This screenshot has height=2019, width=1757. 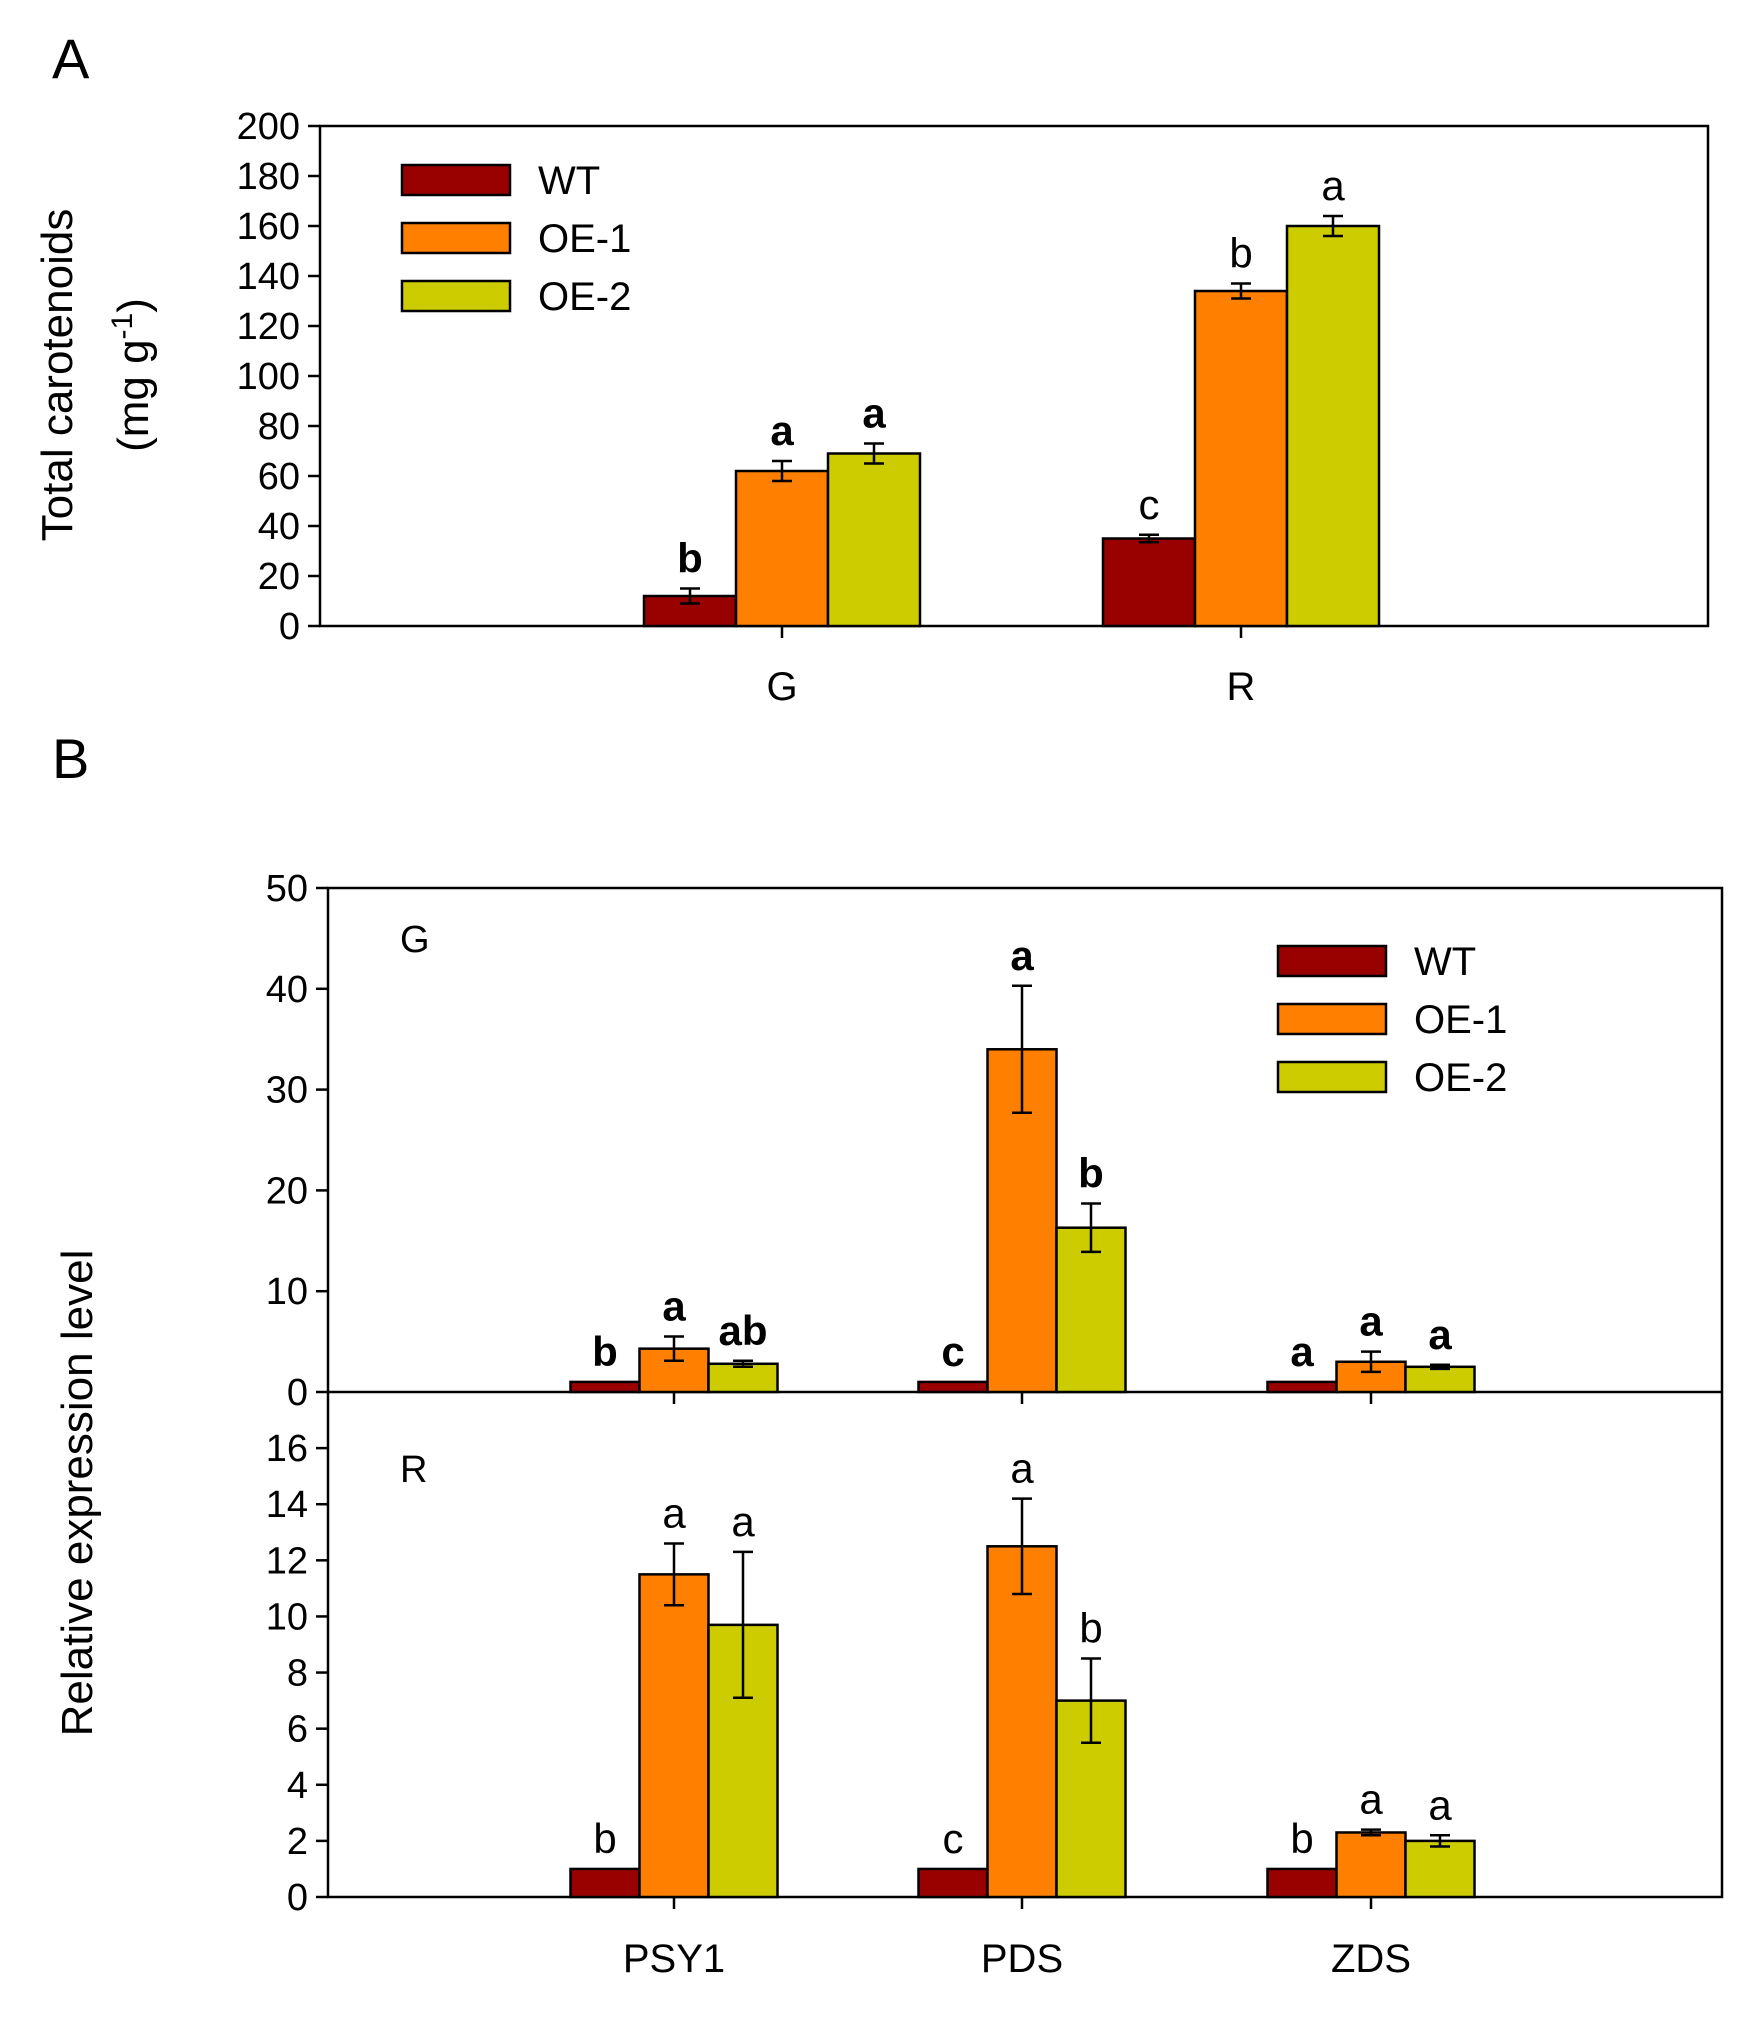 What do you see at coordinates (297, 1786) in the screenshot?
I see `y-tick-label: 4` at bounding box center [297, 1786].